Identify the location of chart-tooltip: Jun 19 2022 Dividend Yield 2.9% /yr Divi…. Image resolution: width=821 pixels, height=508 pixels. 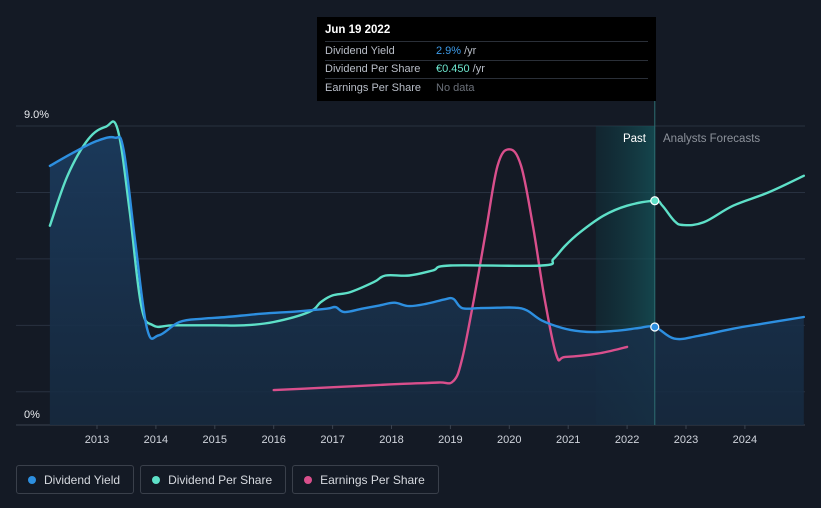
(486, 59).